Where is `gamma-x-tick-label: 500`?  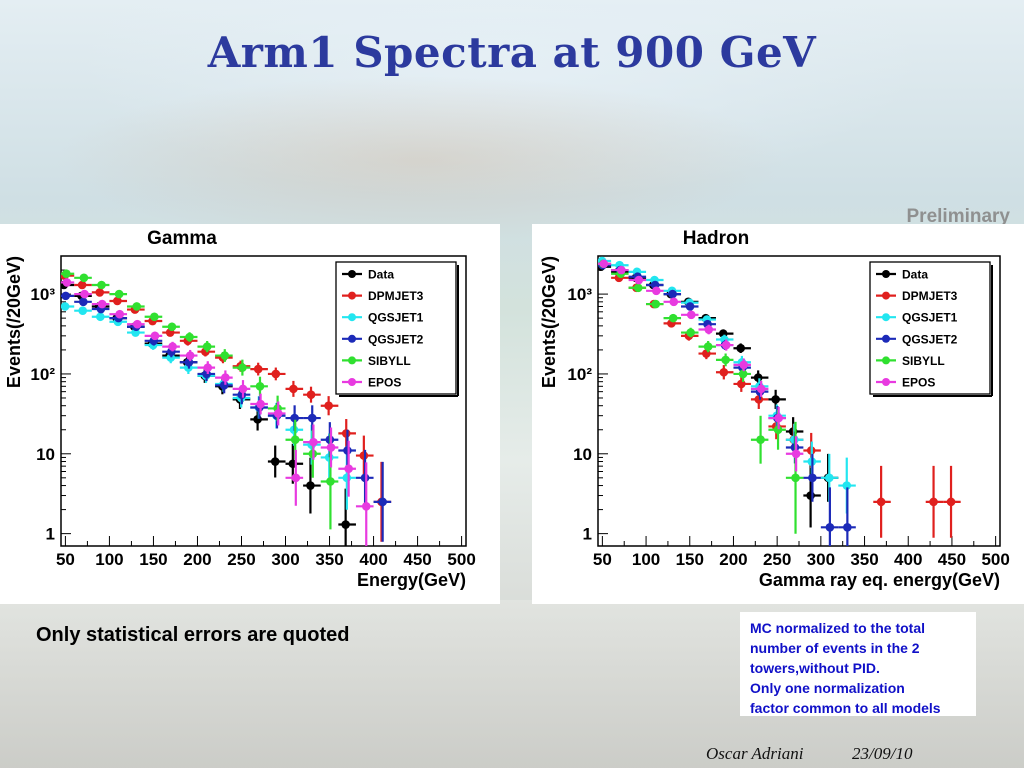
gamma-x-tick-label: 500 is located at coordinates (461, 559).